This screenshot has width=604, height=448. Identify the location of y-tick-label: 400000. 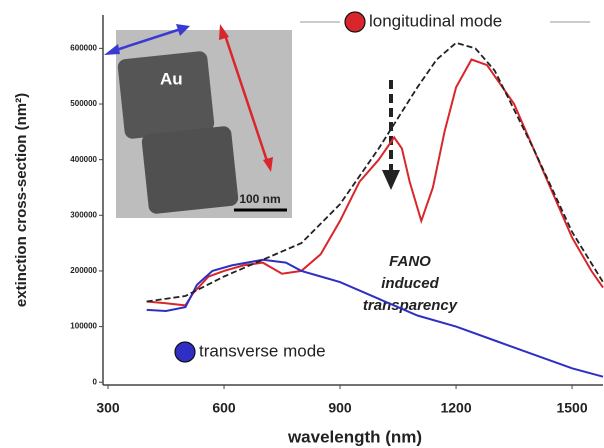
(83, 159).